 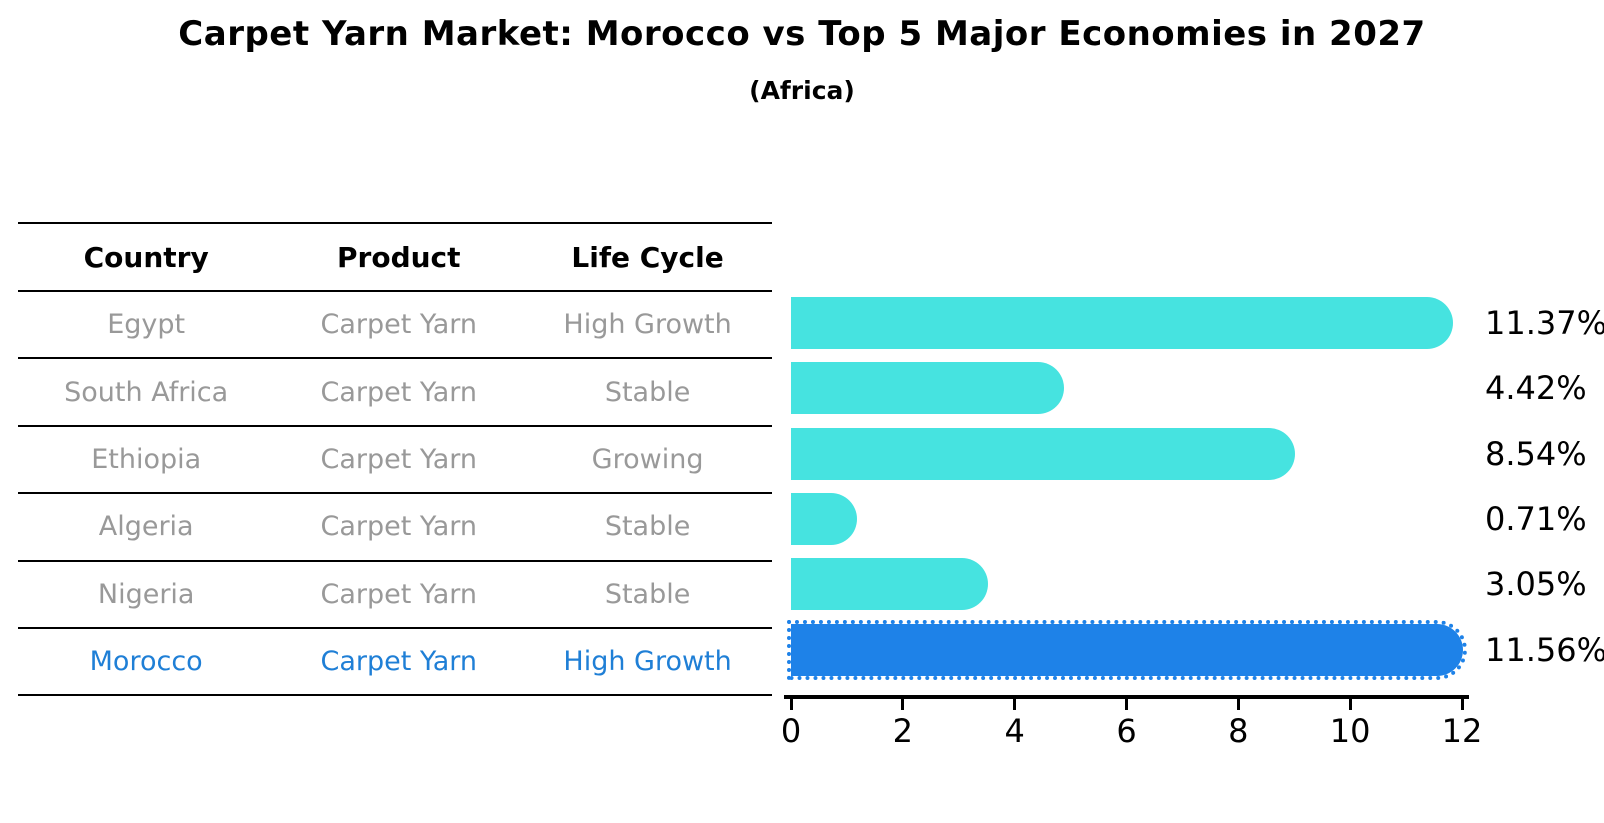 What do you see at coordinates (1536, 584) in the screenshot?
I see `value-label-nigeria: 3.05%` at bounding box center [1536, 584].